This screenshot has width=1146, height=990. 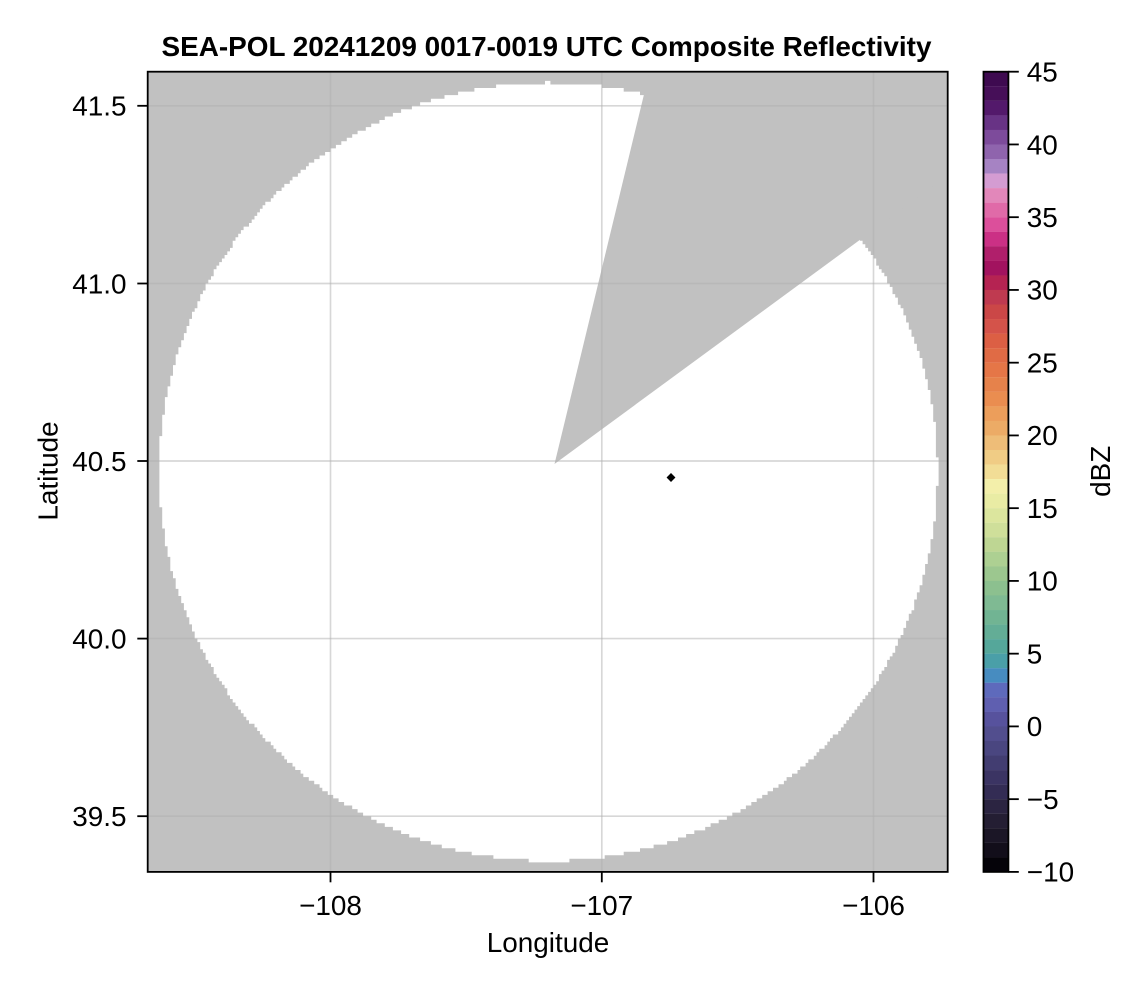 What do you see at coordinates (1042, 581) in the screenshot?
I see `svg-text: 10` at bounding box center [1042, 581].